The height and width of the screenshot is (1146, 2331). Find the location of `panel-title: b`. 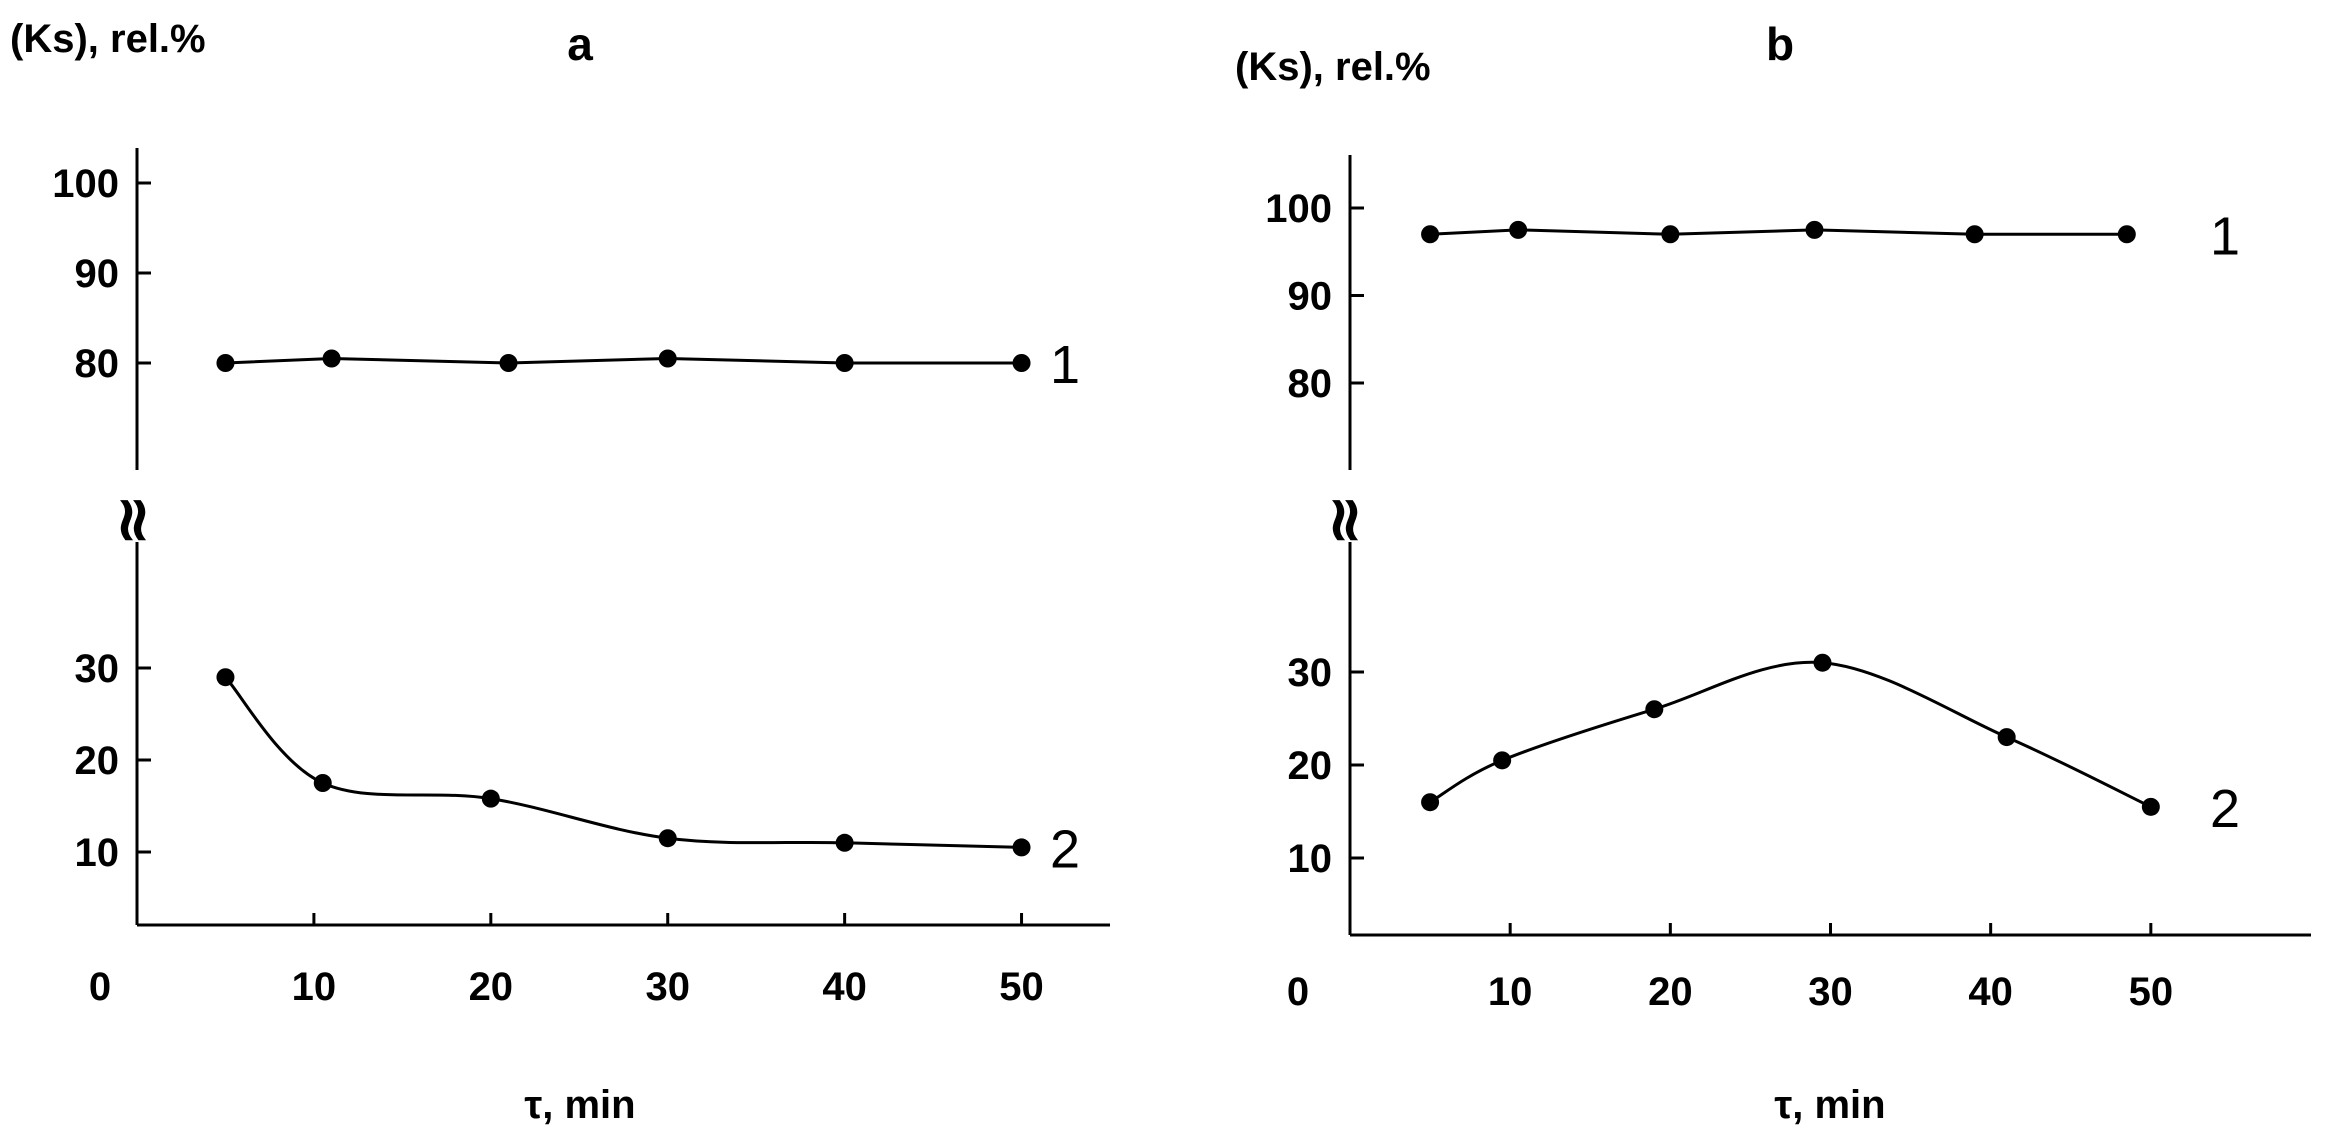

panel-title: b is located at coordinates (1780, 44).